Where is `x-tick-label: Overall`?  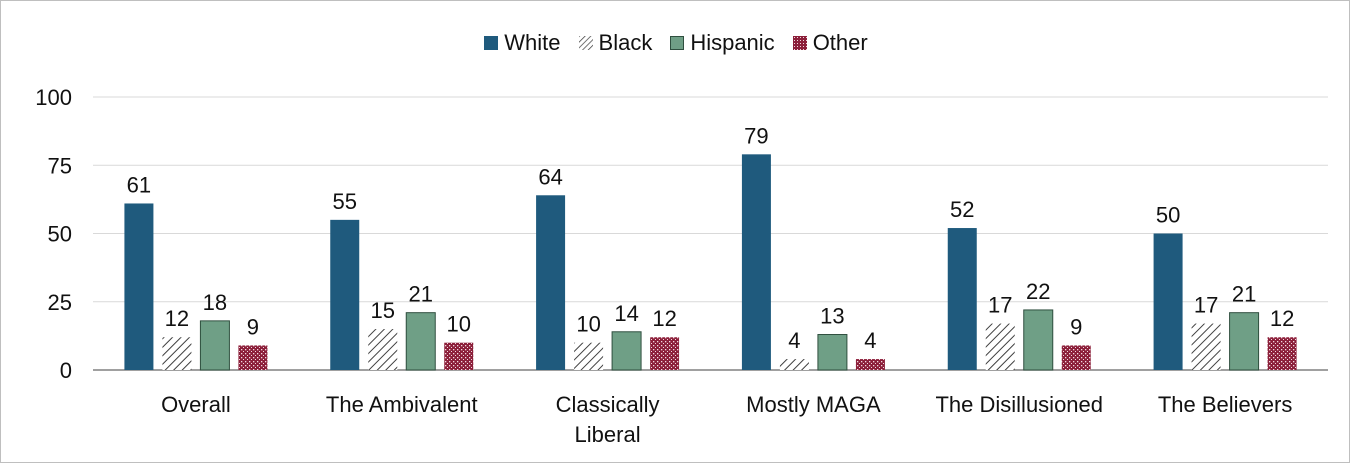
x-tick-label: Overall is located at coordinates (196, 404).